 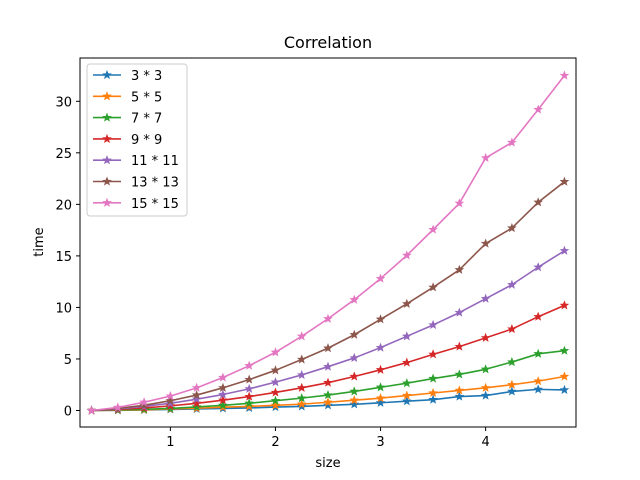 What do you see at coordinates (136, 204) in the screenshot?
I see `legend-item: 15 * 15` at bounding box center [136, 204].